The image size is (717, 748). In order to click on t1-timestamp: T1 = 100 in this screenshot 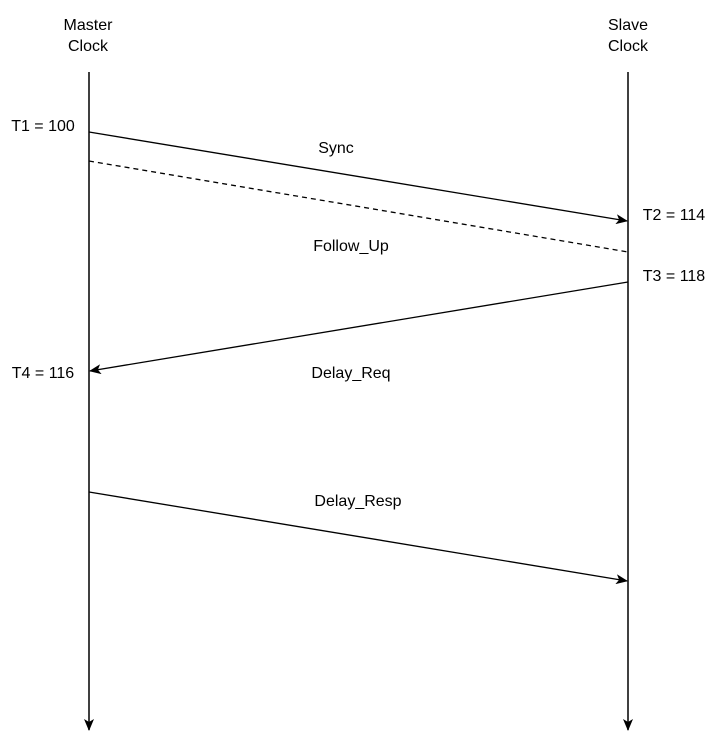, I will do `click(43, 126)`.